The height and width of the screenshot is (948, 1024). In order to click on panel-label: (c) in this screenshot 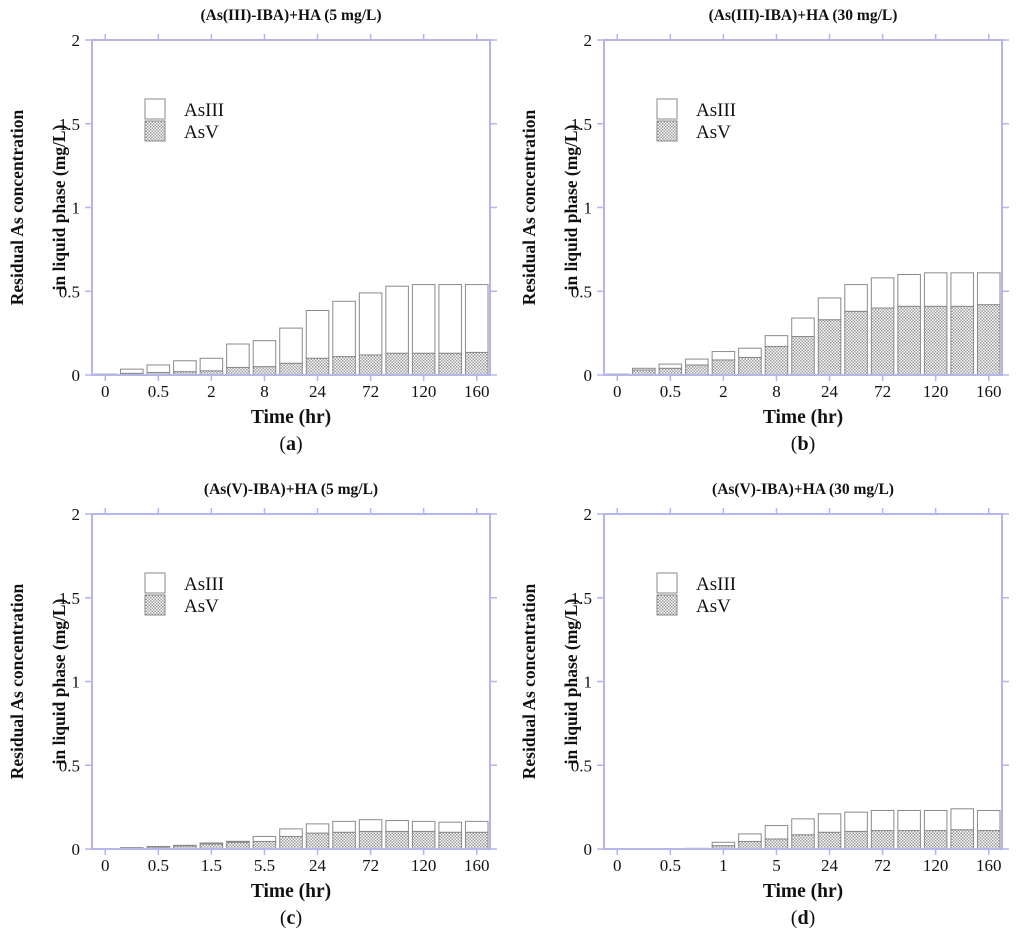, I will do `click(291, 918)`.